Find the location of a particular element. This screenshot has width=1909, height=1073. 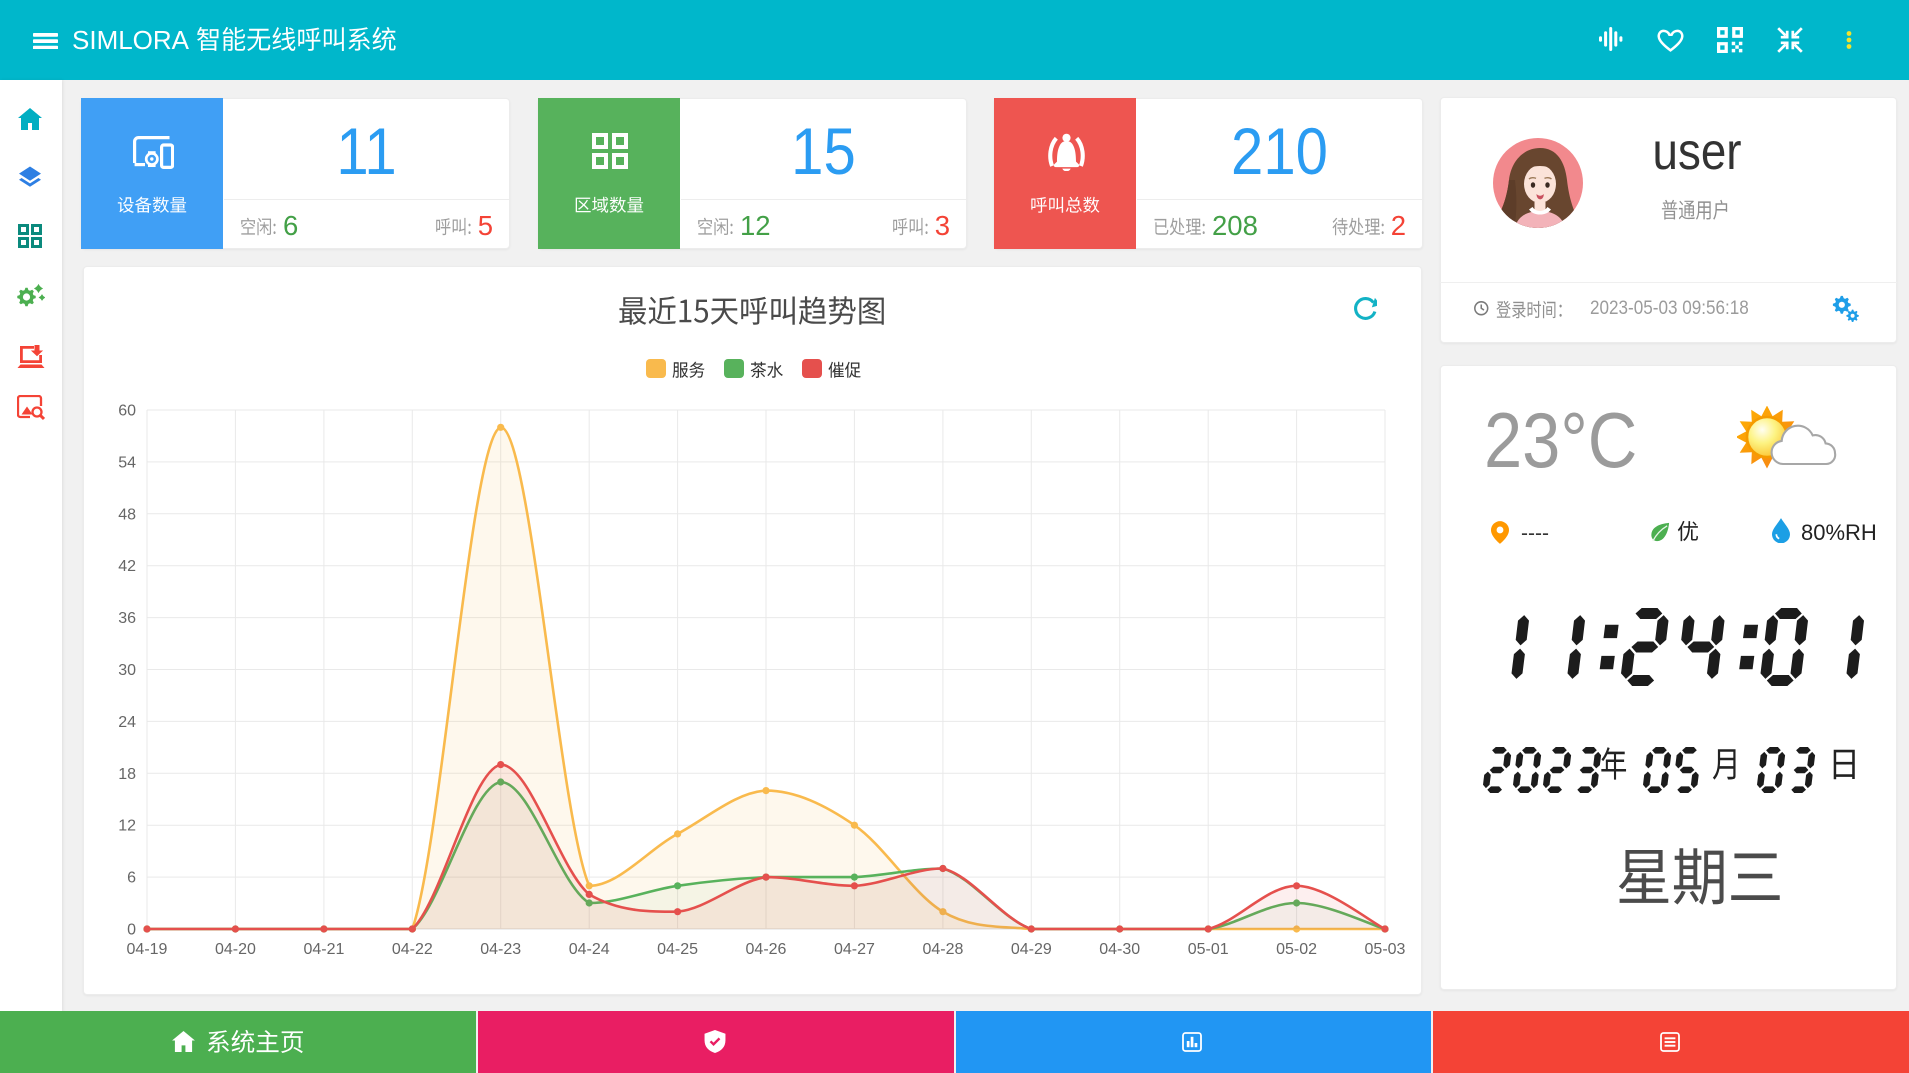

svg-text: 30 is located at coordinates (127, 670).